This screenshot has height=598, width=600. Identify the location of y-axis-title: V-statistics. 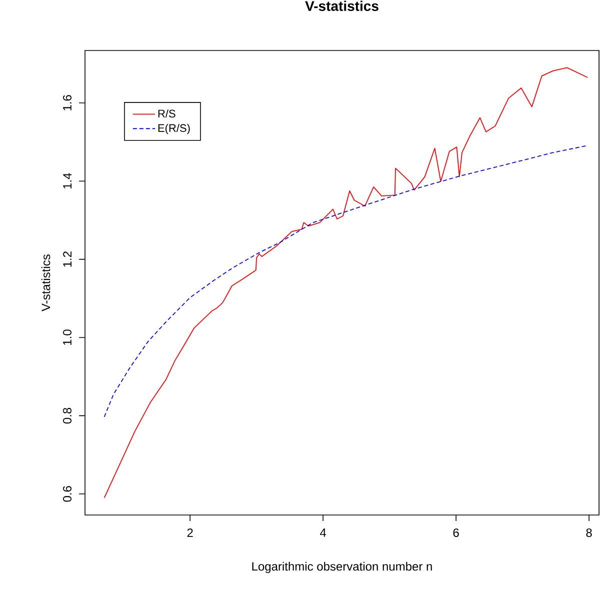
(45, 283).